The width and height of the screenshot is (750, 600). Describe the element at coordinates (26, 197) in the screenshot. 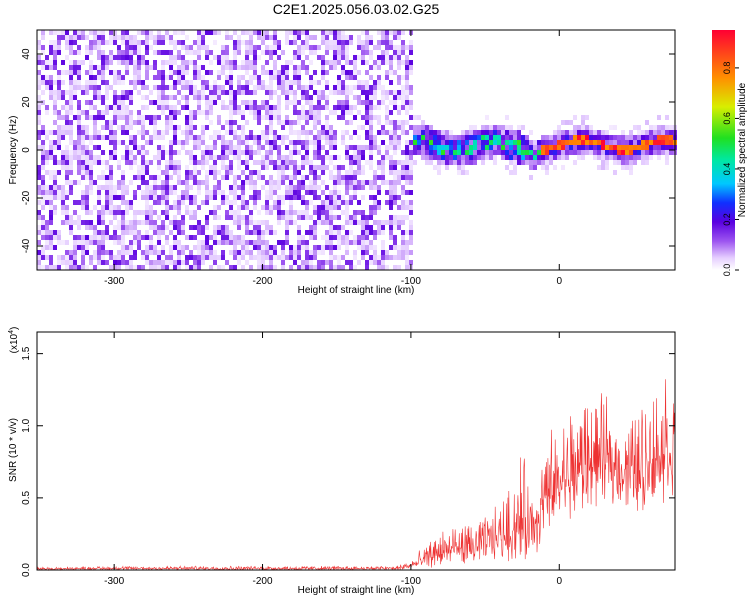

I see `heatmap-y-tick-label: -20` at that location.